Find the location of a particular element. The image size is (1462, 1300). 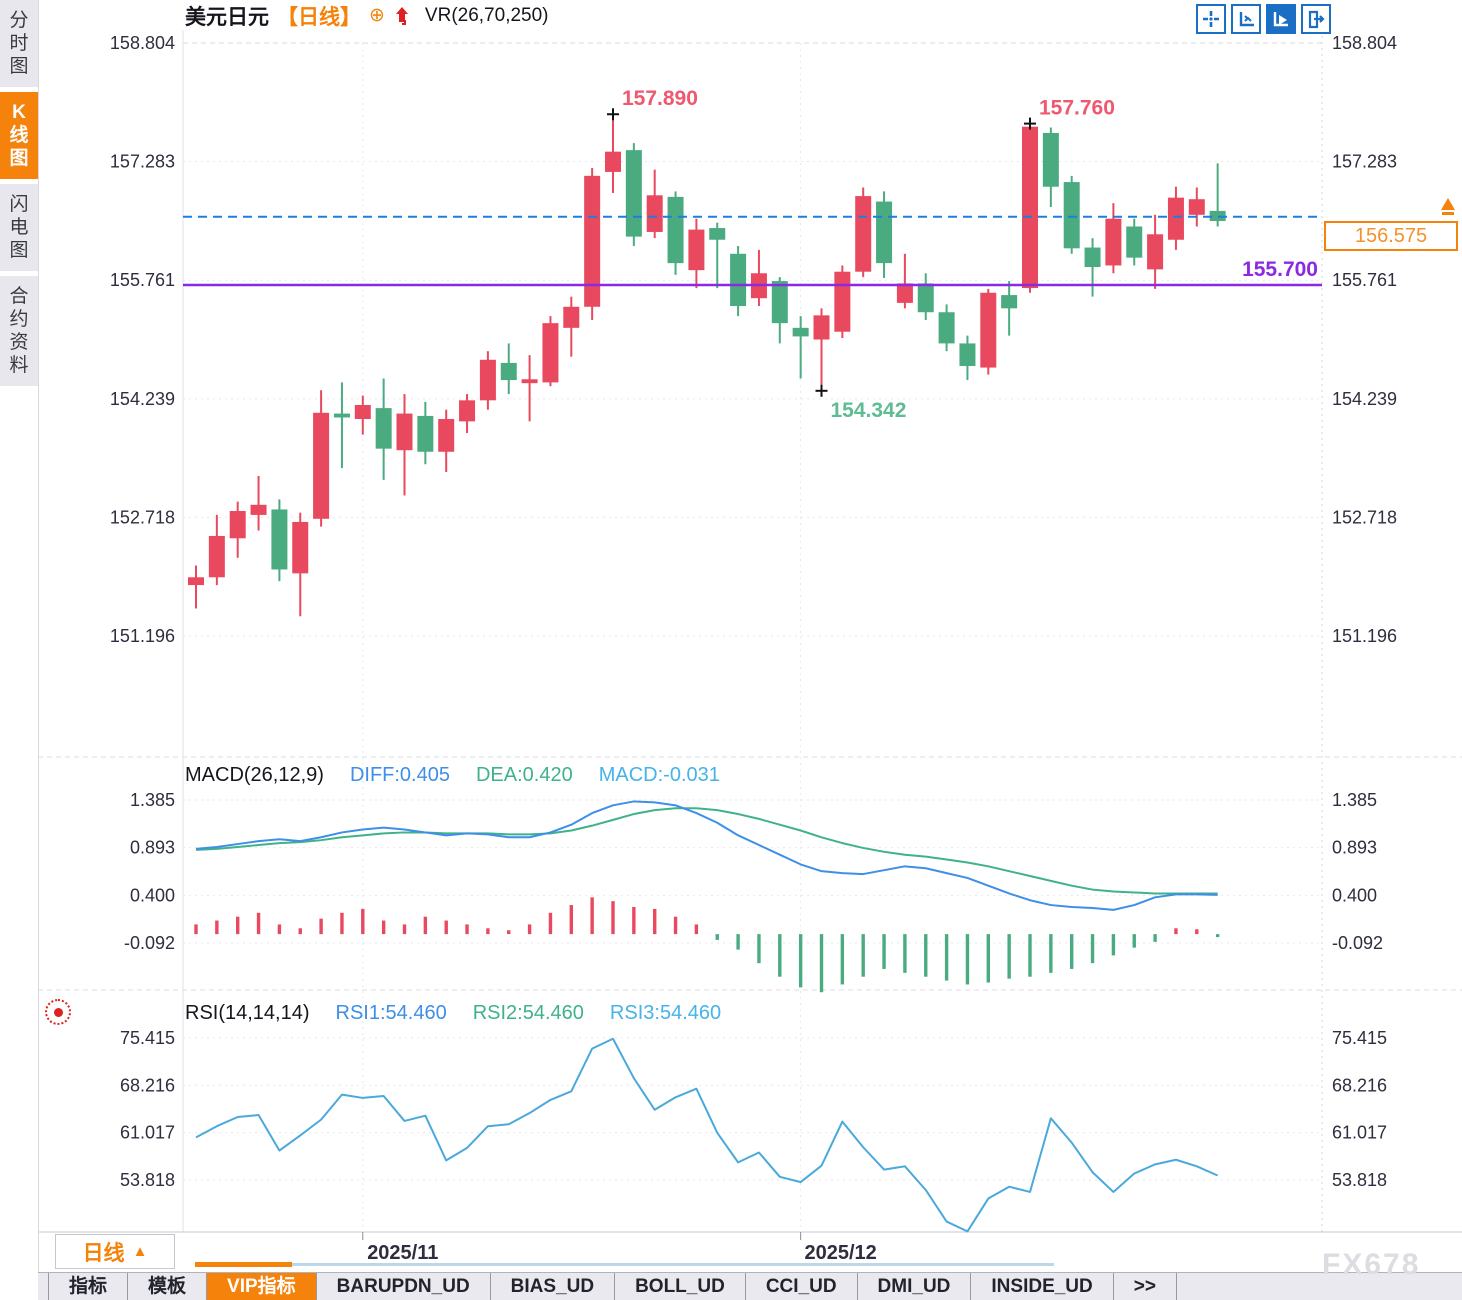

bottom-tab-模板: 模板 is located at coordinates (168, 1286).